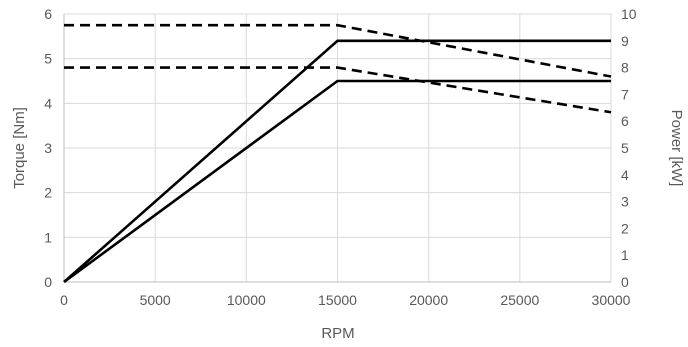 The width and height of the screenshot is (688, 347). What do you see at coordinates (64, 300) in the screenshot?
I see `x-tick-label: 0` at bounding box center [64, 300].